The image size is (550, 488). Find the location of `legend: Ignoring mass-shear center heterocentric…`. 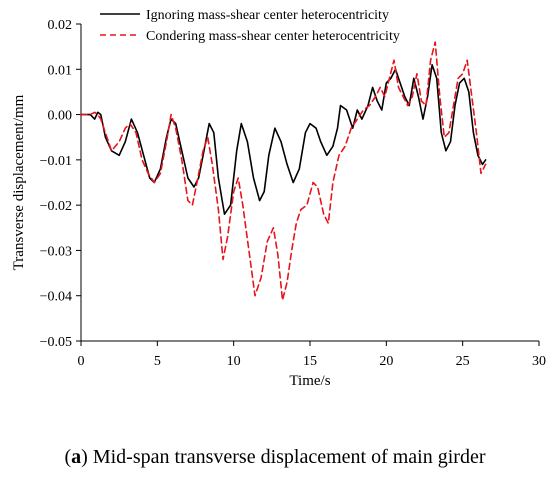

legend: Ignoring mass-shear center heterocentric… is located at coordinates (250, 26).